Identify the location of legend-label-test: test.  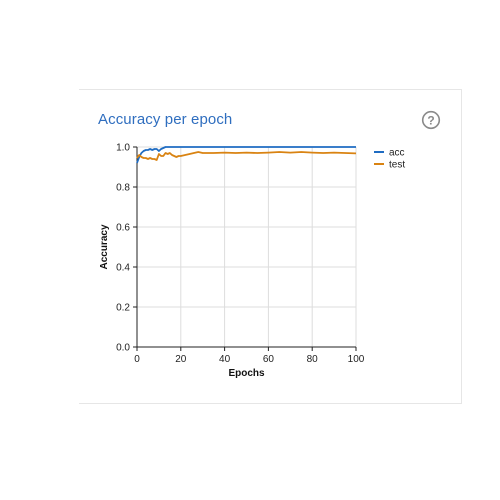
(397, 165).